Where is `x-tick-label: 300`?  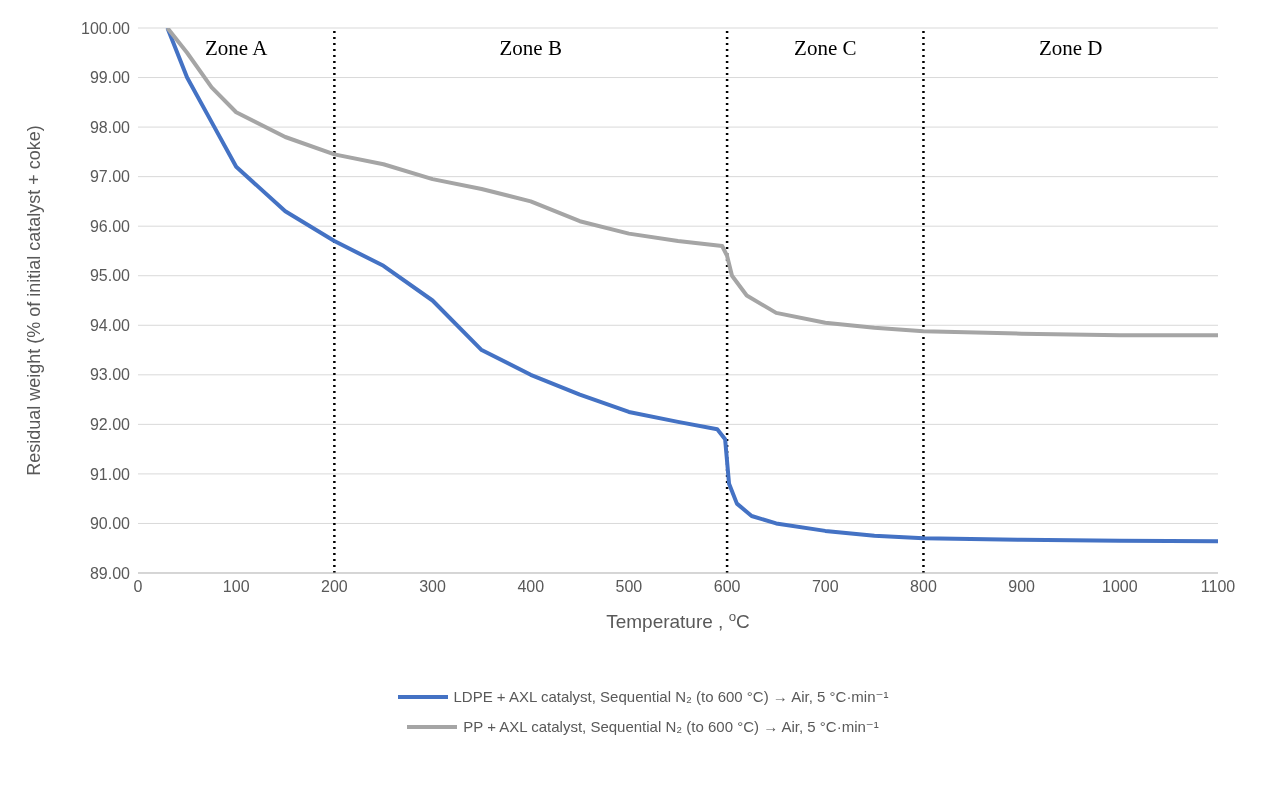
x-tick-label: 300 is located at coordinates (432, 587).